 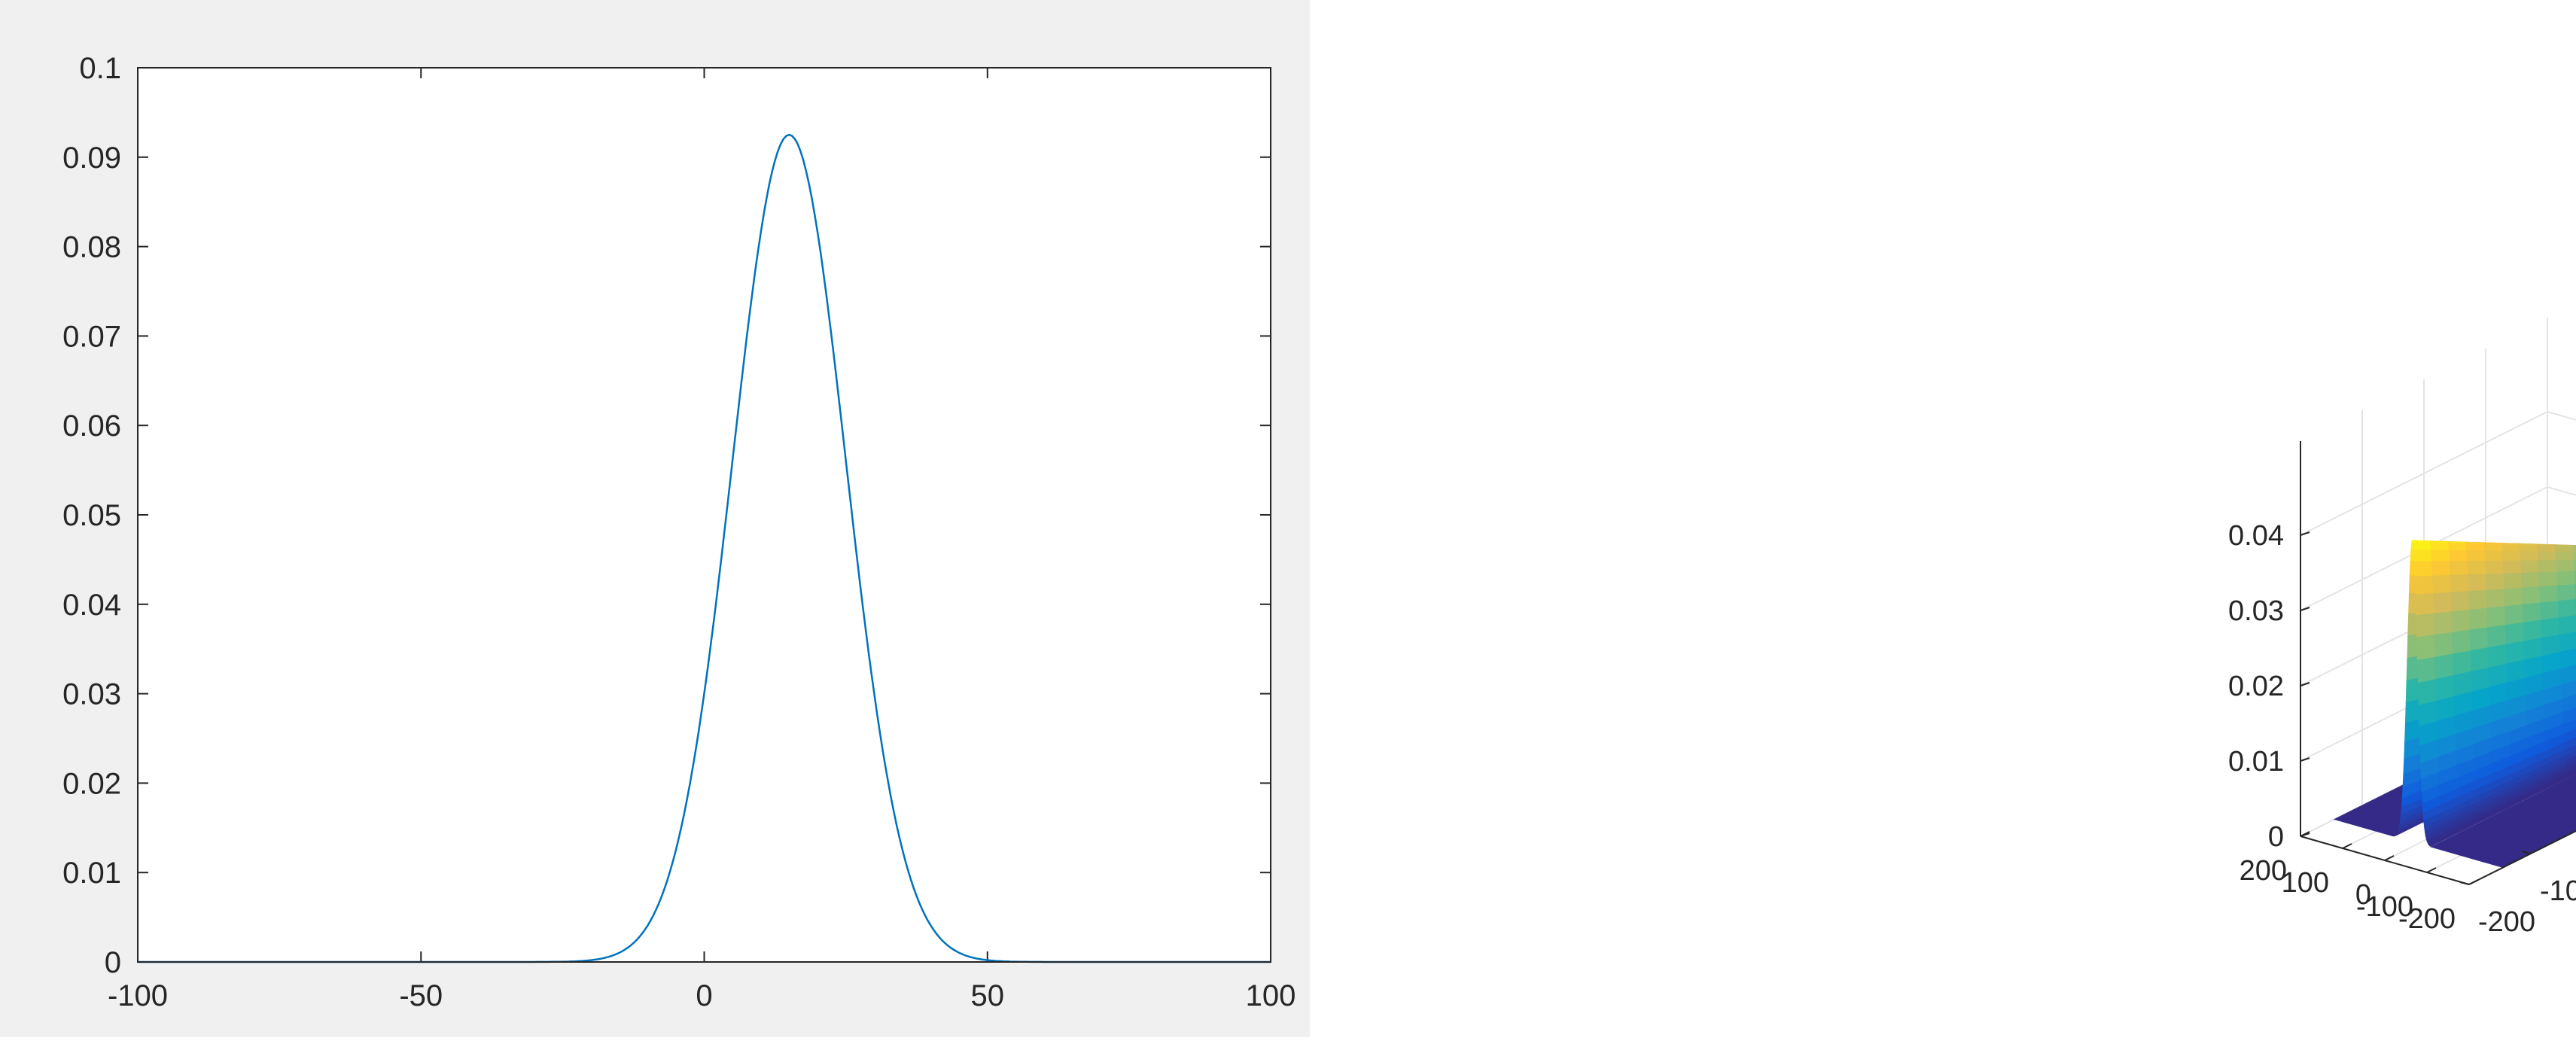 I want to click on y-tick-label: 0.06, so click(x=92, y=426).